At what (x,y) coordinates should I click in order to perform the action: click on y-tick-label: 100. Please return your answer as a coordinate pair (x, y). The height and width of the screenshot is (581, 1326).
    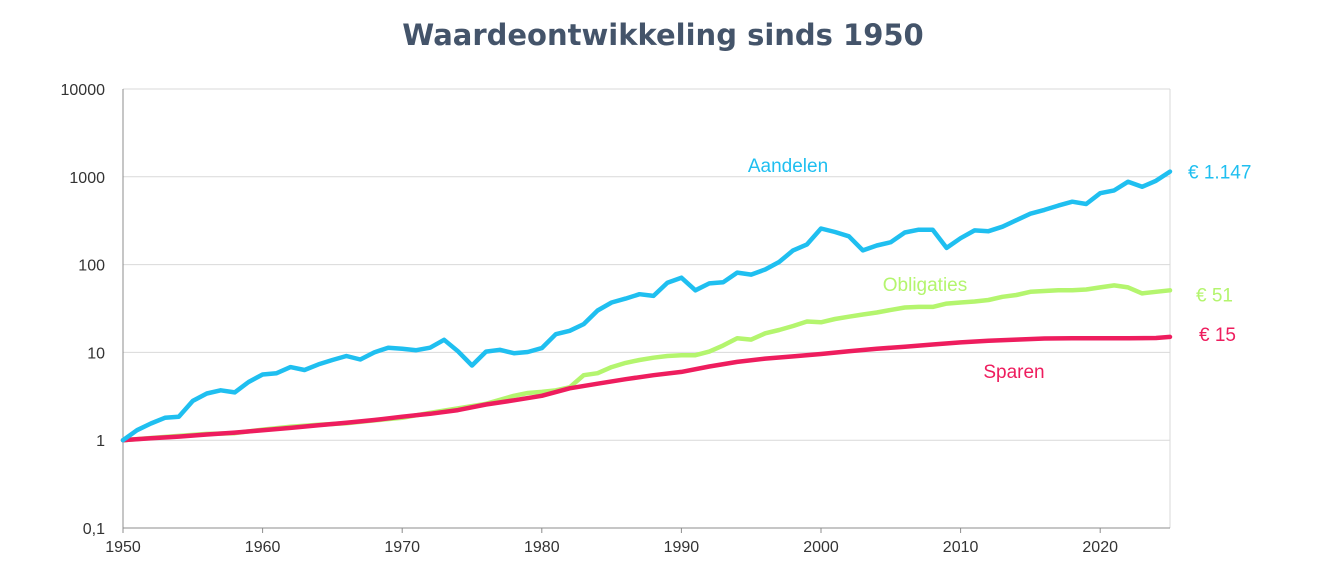
    Looking at the image, I should click on (91, 266).